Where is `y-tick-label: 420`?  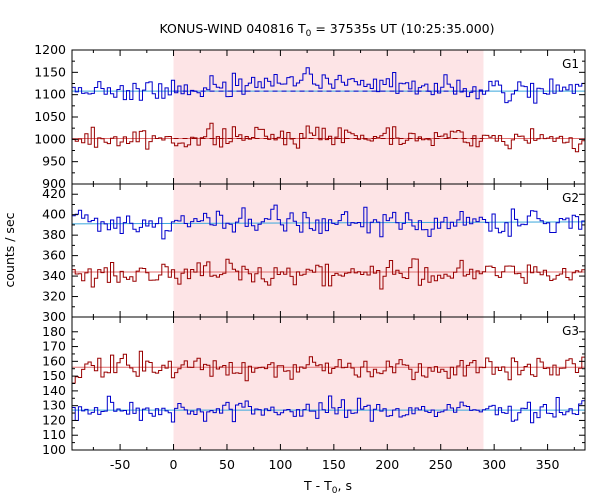
y-tick-label: 420 is located at coordinates (54, 193).